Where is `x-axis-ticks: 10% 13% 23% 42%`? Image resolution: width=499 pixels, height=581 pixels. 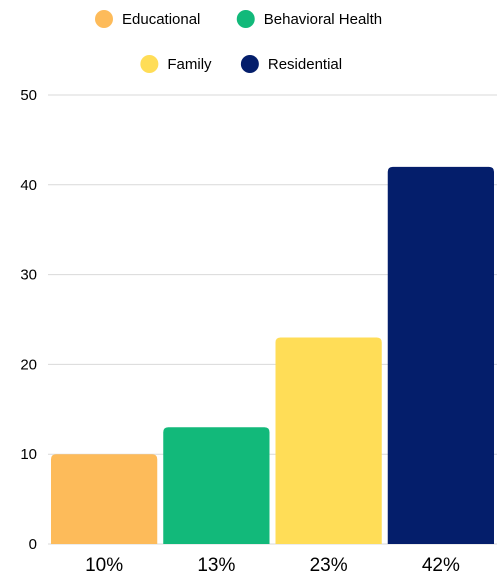
x-axis-ticks: 10% 13% 23% 42% is located at coordinates (272, 565).